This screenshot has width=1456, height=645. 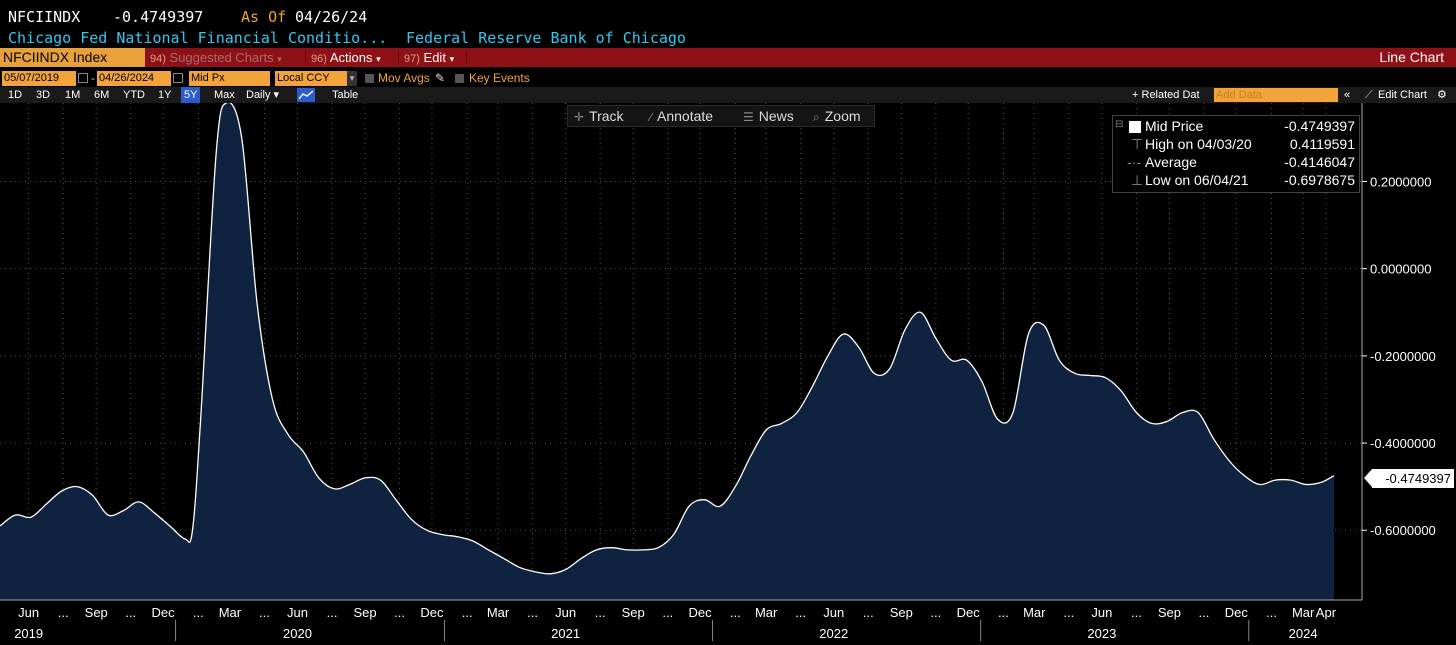 What do you see at coordinates (776, 116) in the screenshot?
I see `news-label: News` at bounding box center [776, 116].